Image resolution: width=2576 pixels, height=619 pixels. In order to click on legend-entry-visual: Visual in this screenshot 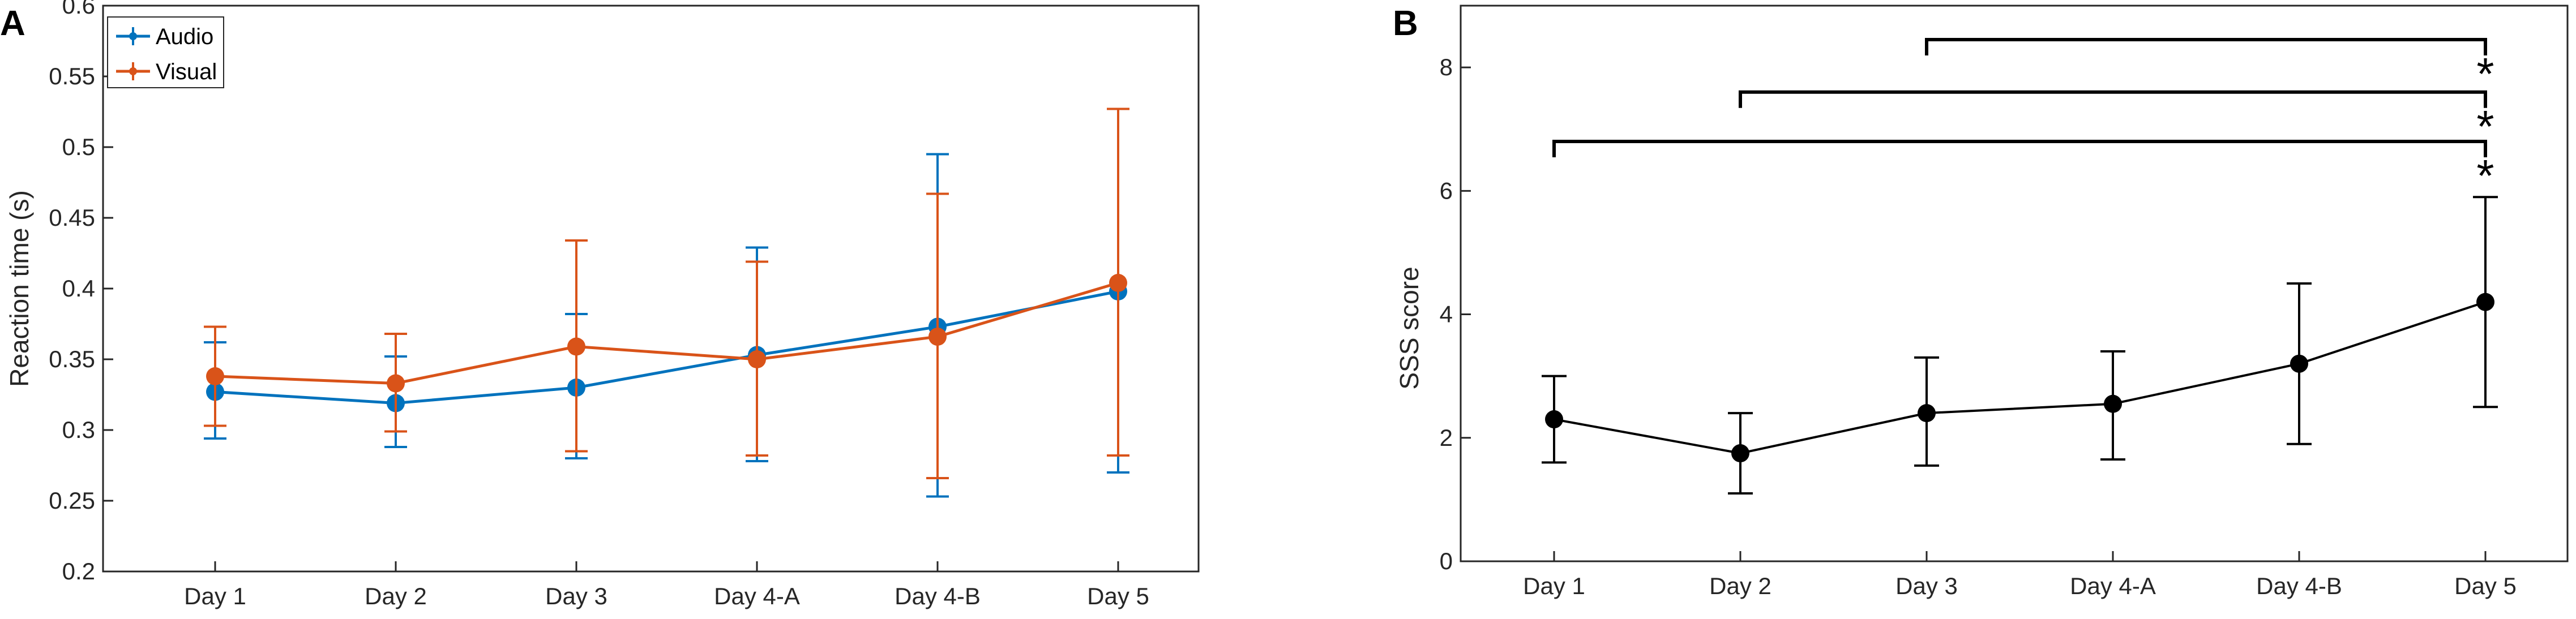, I will do `click(166, 71)`.